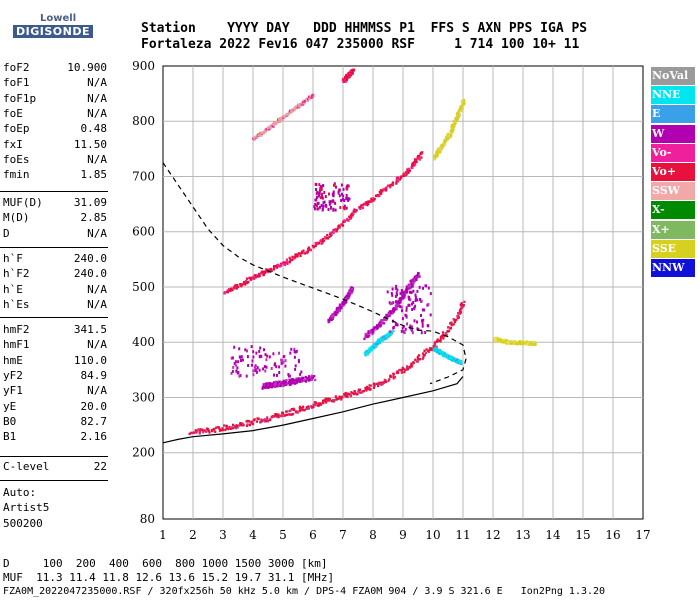 The height and width of the screenshot is (600, 700). I want to click on param-label: foEp, so click(16, 129).